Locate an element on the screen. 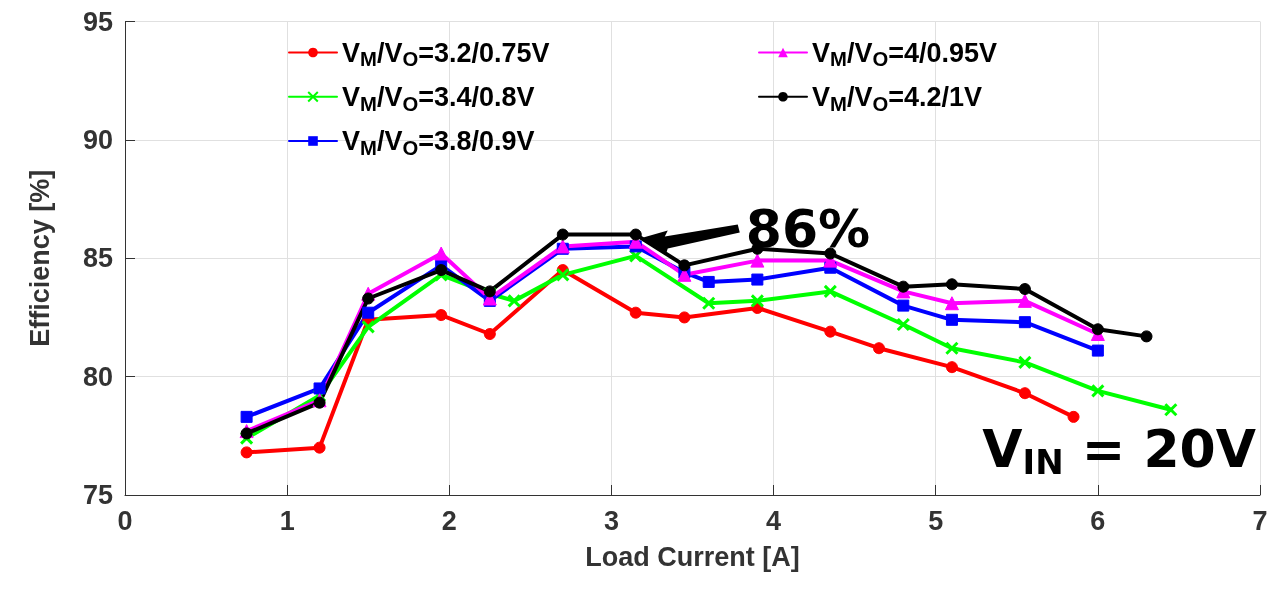 This screenshot has height=607, width=1286. annotation: 86% is located at coordinates (808, 228).